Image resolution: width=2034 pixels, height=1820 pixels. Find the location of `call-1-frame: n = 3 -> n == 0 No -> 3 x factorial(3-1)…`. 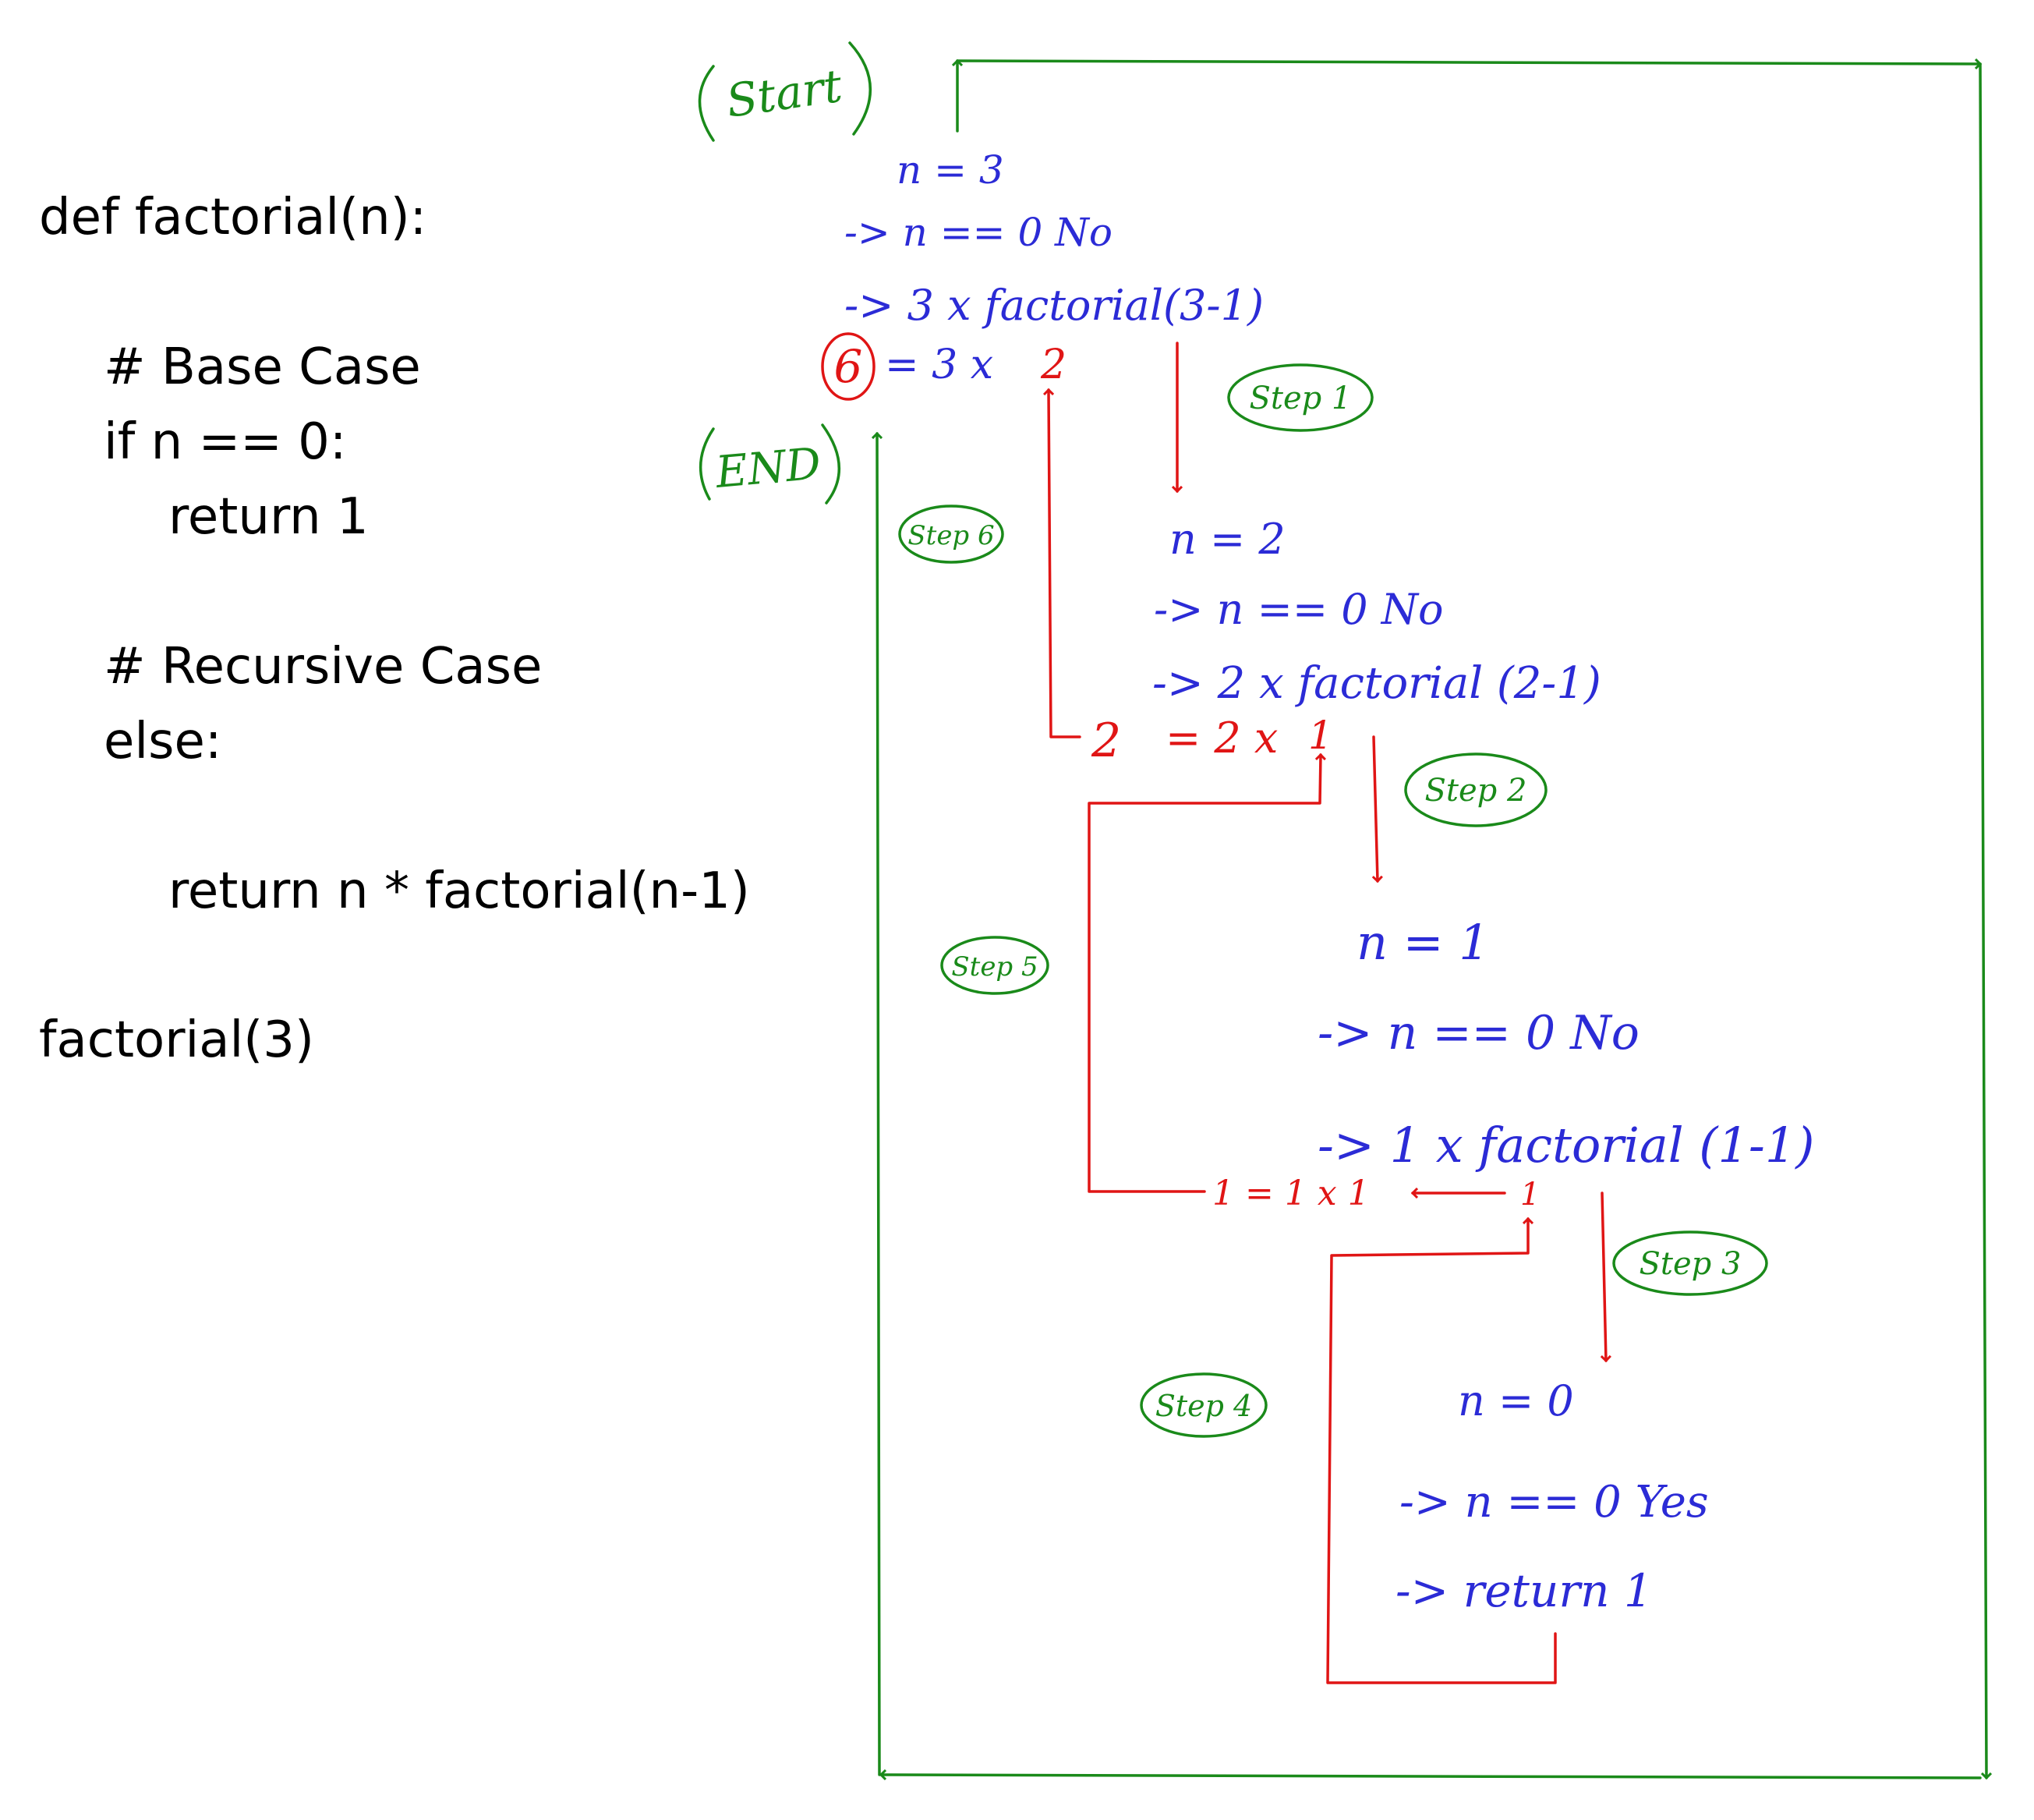

call-1-frame: n = 3 -> n == 0 No -> 3 x factorial(3-1)… is located at coordinates (1042, 274).